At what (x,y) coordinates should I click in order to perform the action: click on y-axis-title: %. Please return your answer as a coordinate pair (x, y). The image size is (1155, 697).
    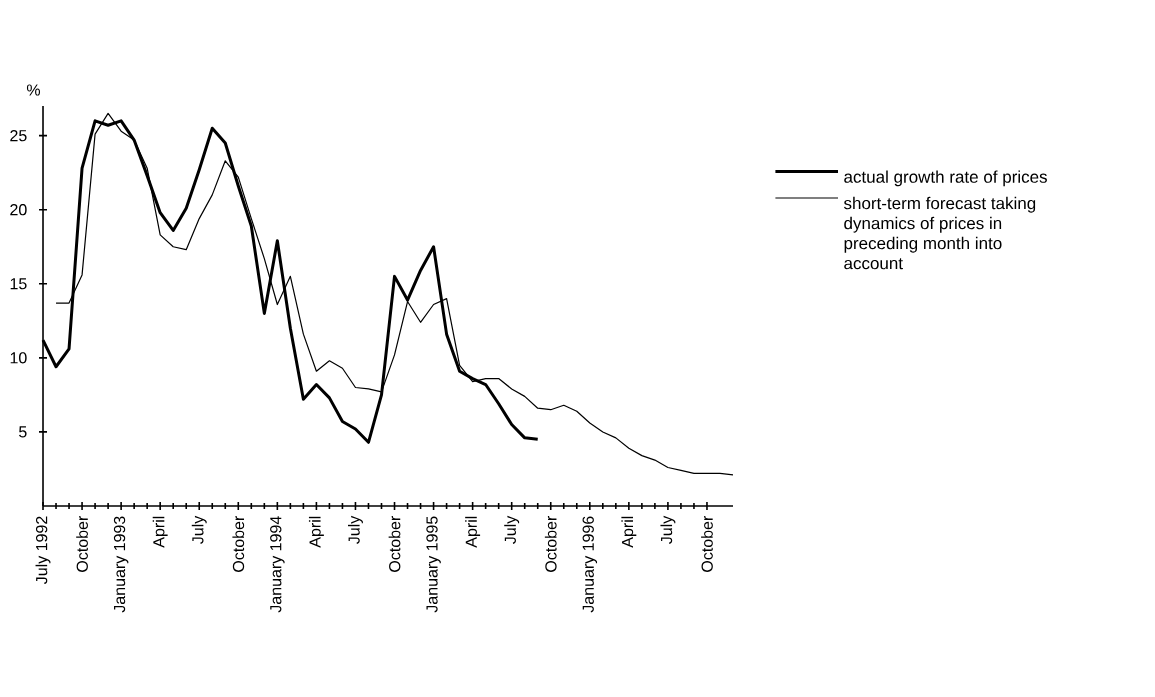
    Looking at the image, I should click on (33, 90).